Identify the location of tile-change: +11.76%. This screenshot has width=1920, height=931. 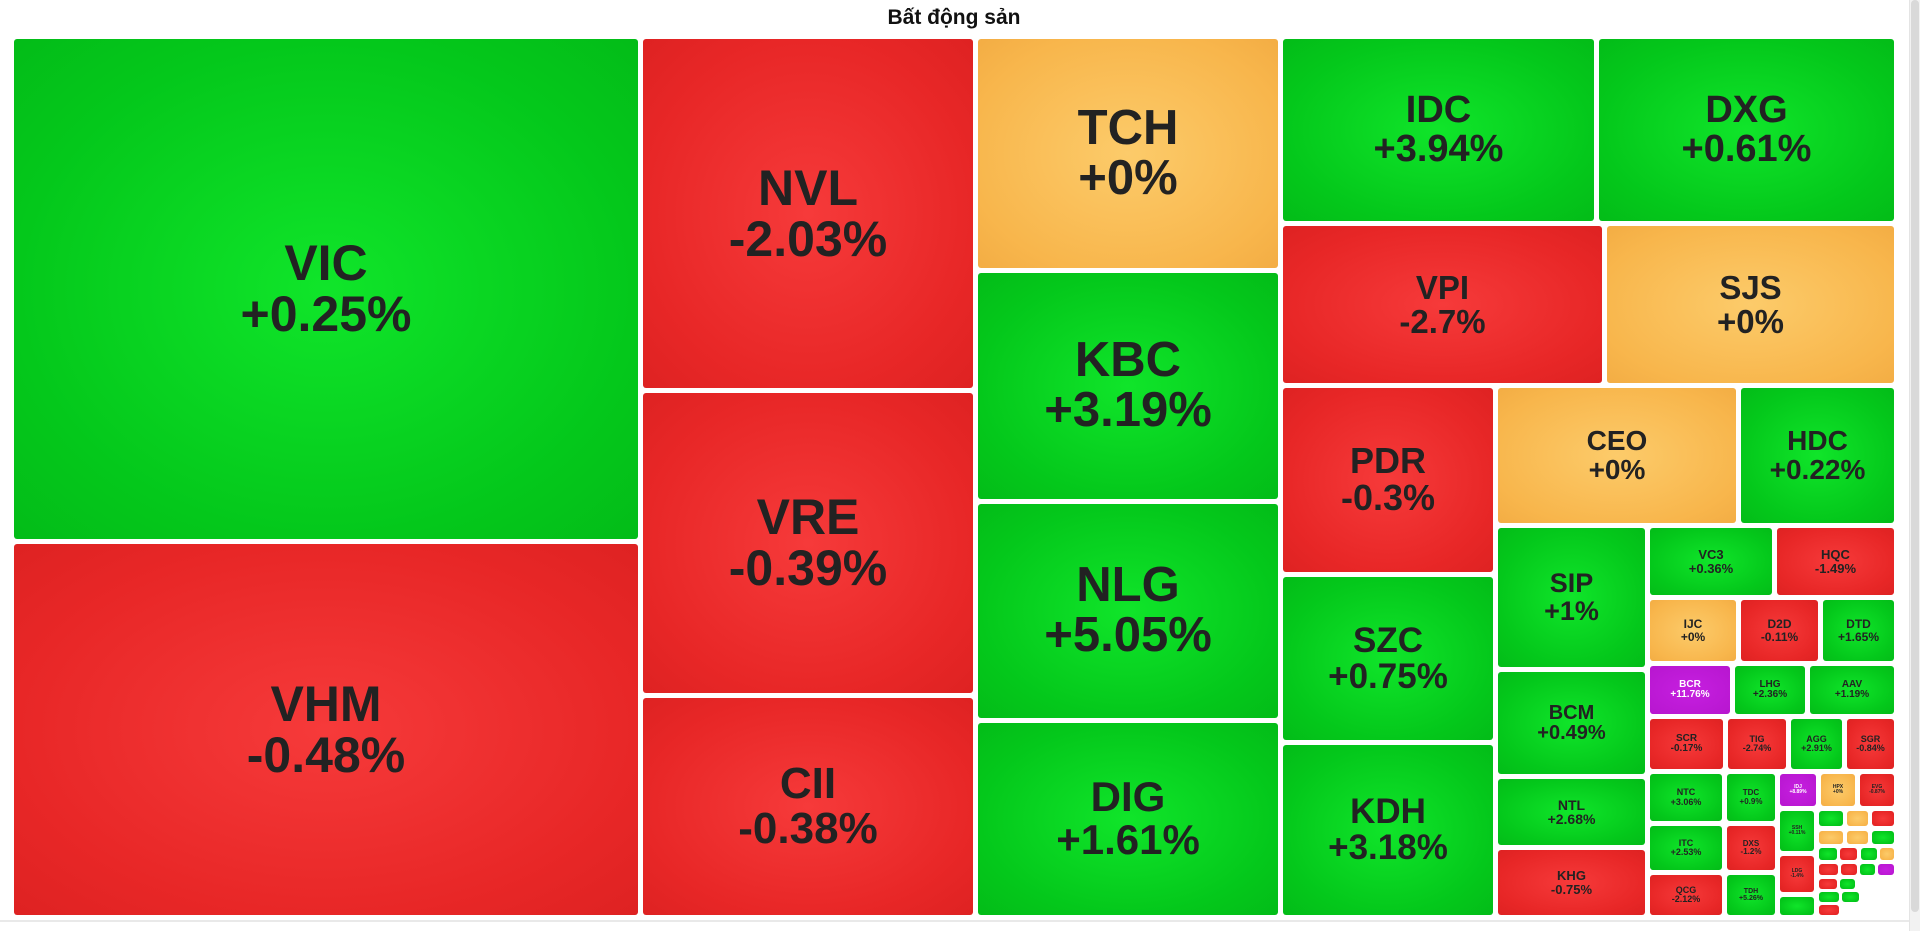
(1690, 694).